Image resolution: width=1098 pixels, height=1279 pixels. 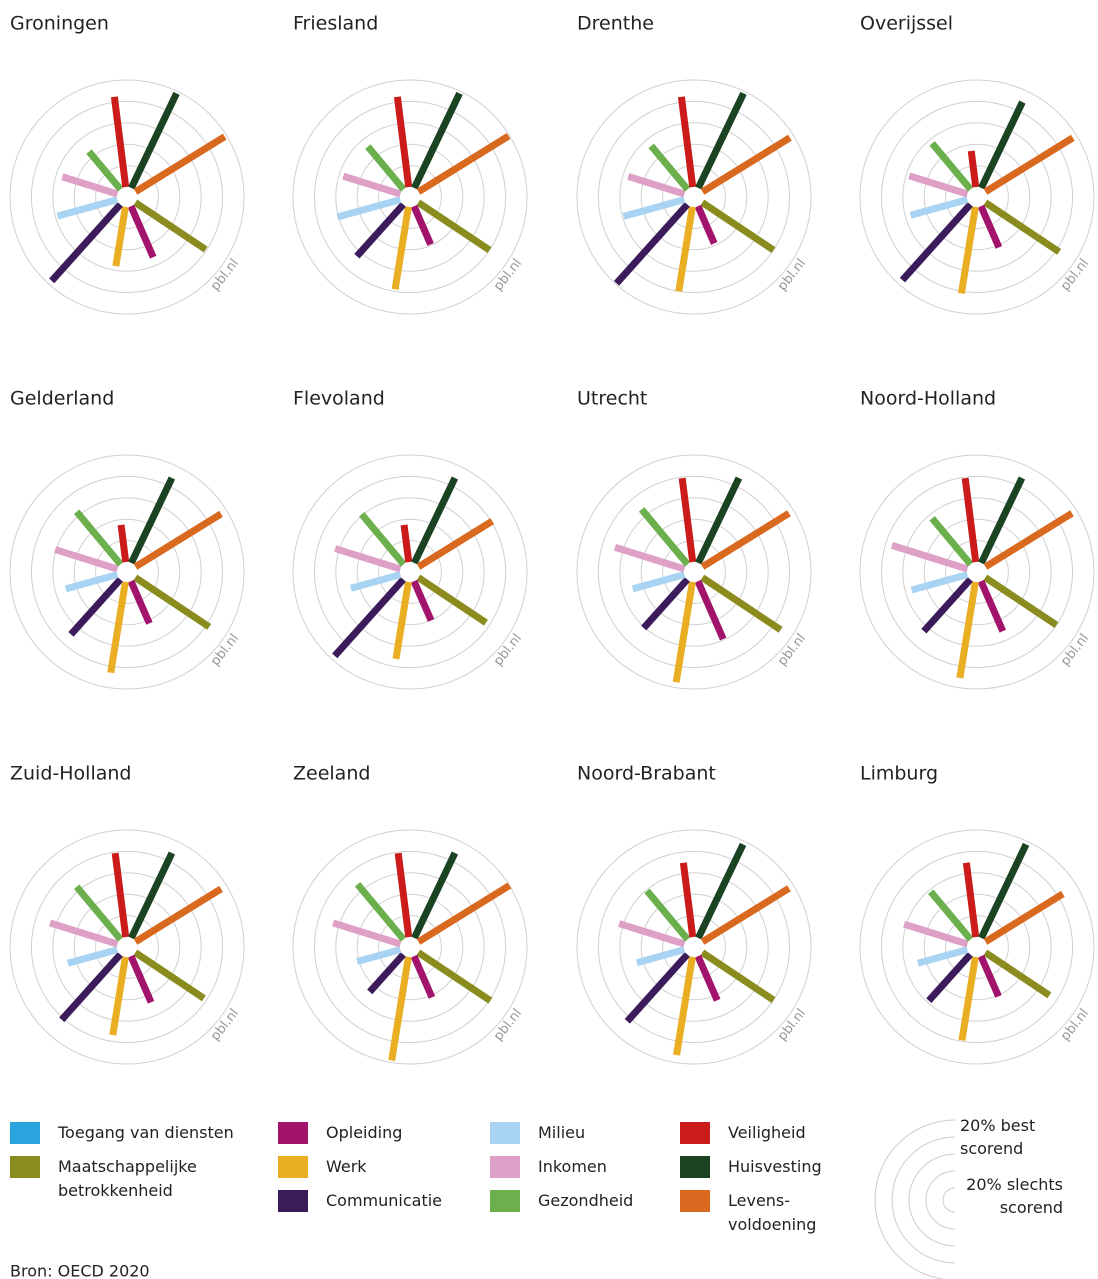 What do you see at coordinates (146, 1132) in the screenshot?
I see `legend-label: Toegang van diensten` at bounding box center [146, 1132].